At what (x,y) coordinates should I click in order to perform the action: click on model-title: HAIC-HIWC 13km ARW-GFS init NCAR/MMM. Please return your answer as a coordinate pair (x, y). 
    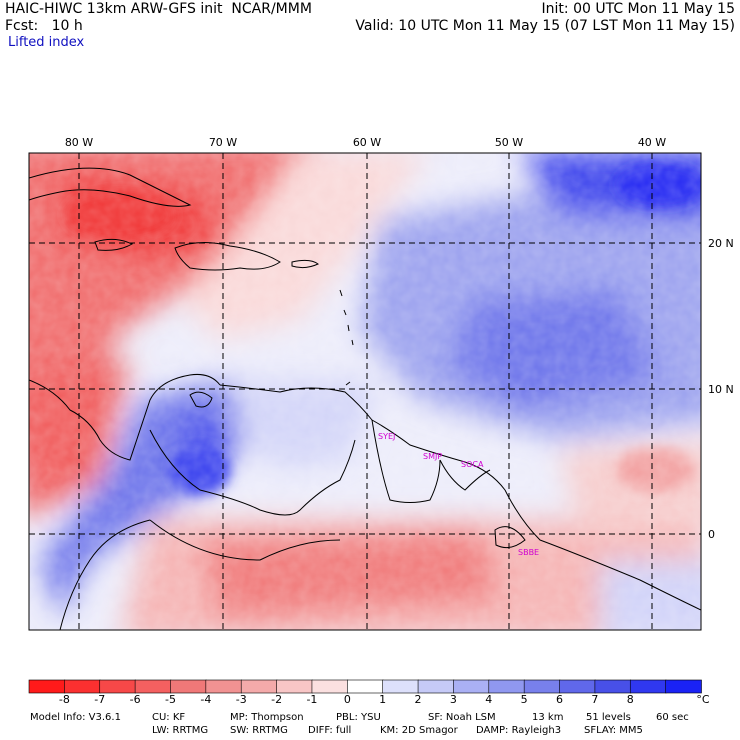
    Looking at the image, I should click on (158, 9).